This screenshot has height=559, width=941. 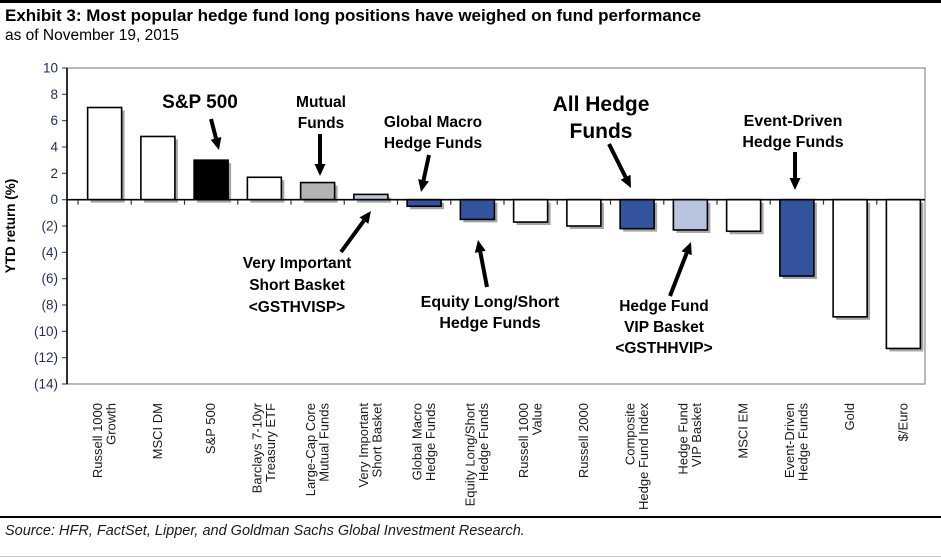 What do you see at coordinates (743, 215) in the screenshot?
I see `bar-msci-em` at bounding box center [743, 215].